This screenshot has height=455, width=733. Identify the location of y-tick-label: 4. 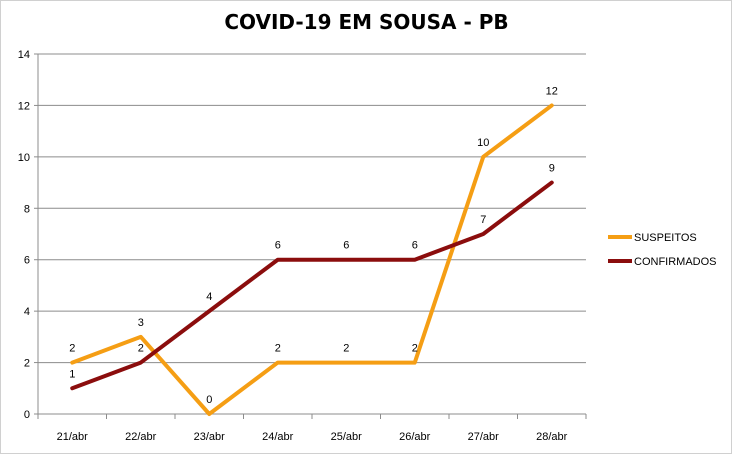
(27, 312).